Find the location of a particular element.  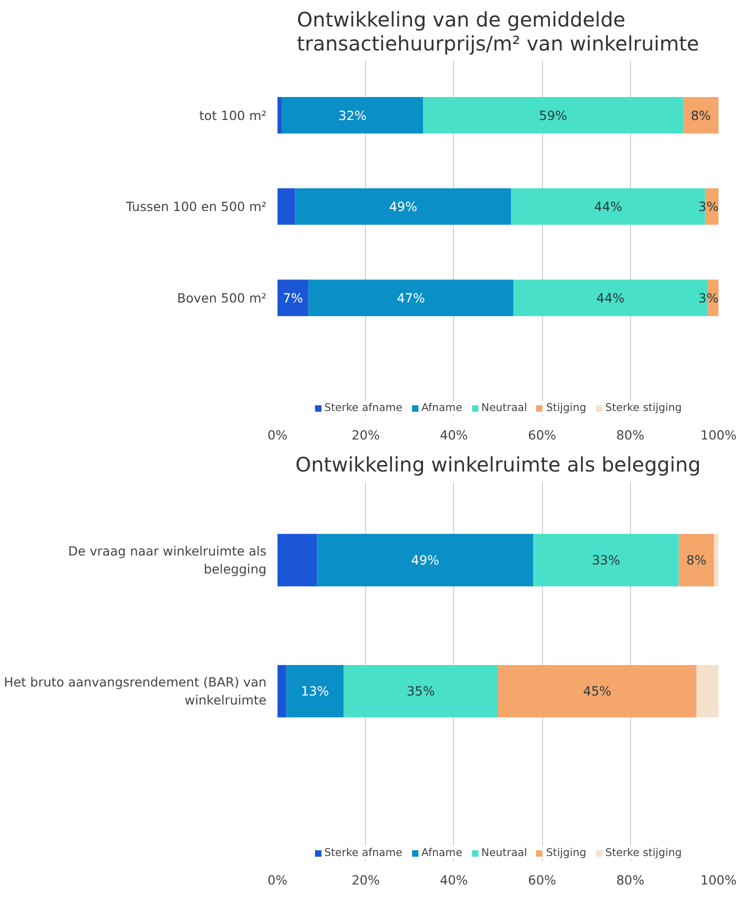

y-tick-label: Boven 500 m² is located at coordinates (222, 298).